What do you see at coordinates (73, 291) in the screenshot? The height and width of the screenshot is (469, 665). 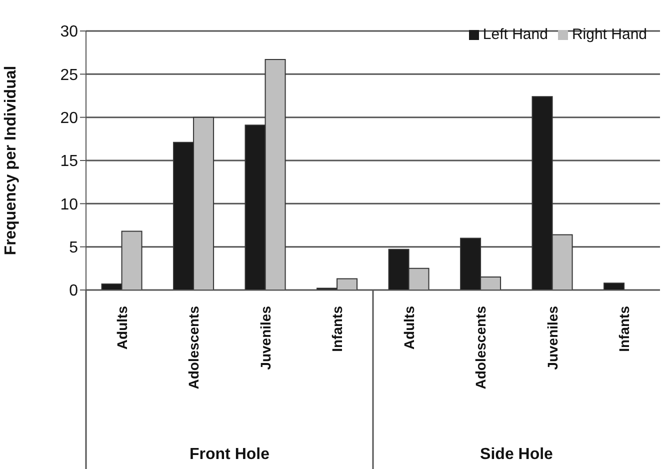 I see `y-tick-label: 0` at bounding box center [73, 291].